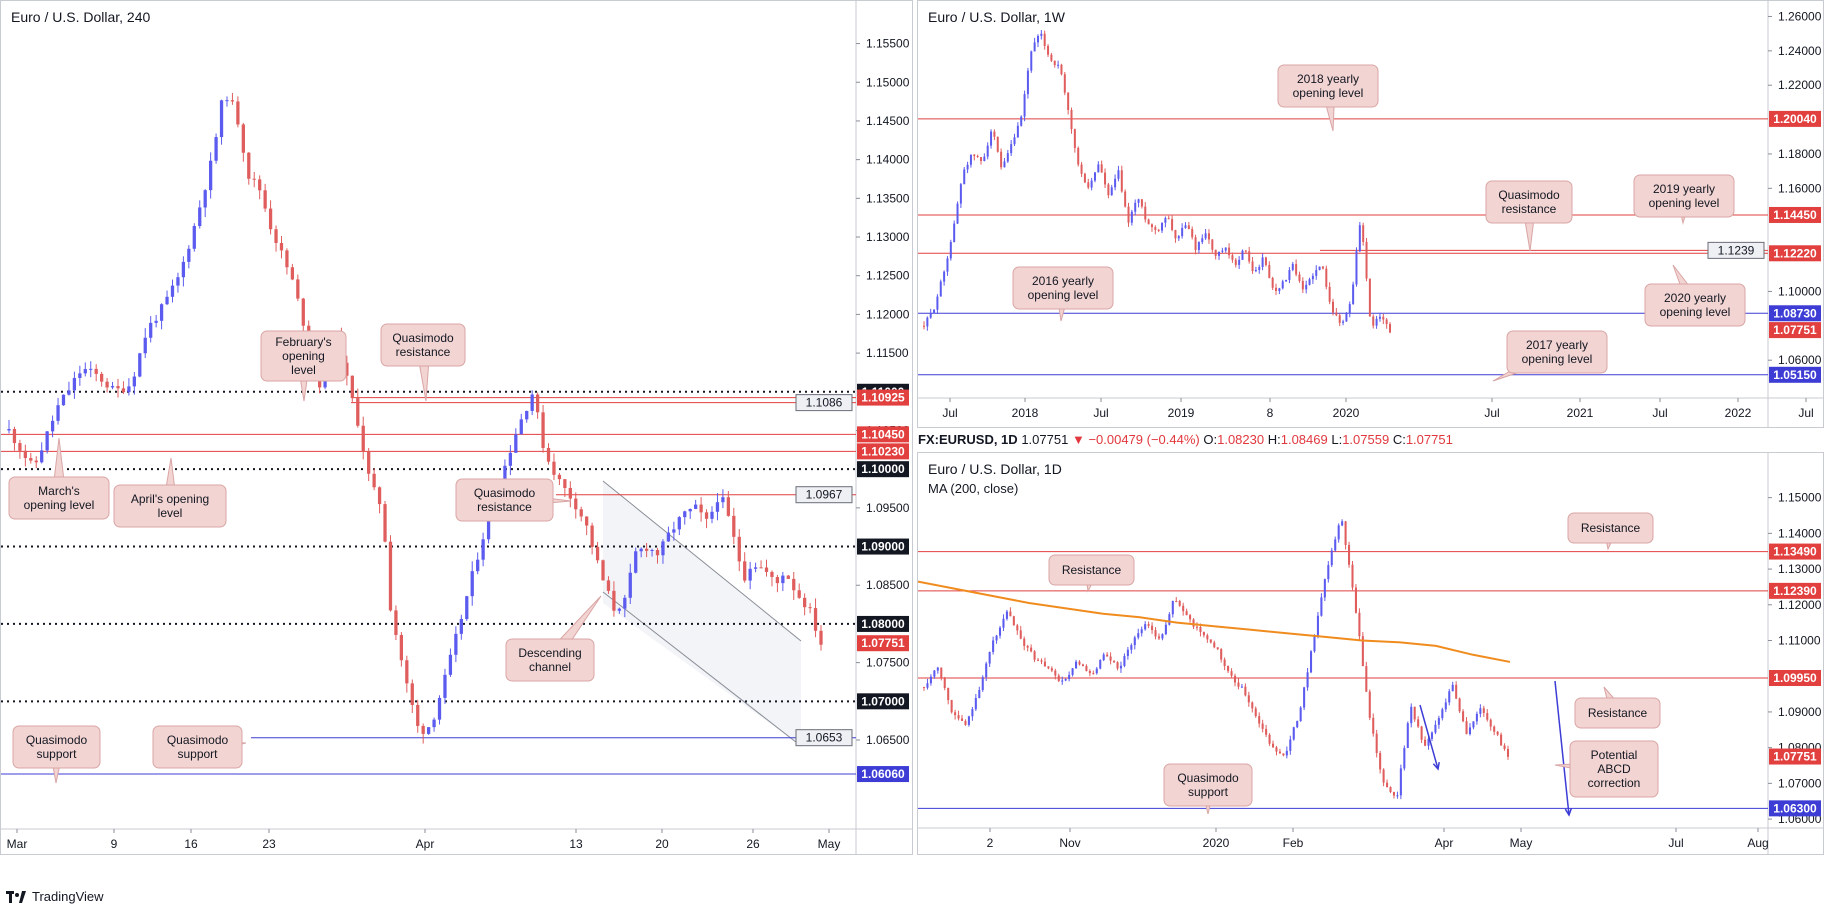  I want to click on low-value: 1.07559, so click(1366, 439).